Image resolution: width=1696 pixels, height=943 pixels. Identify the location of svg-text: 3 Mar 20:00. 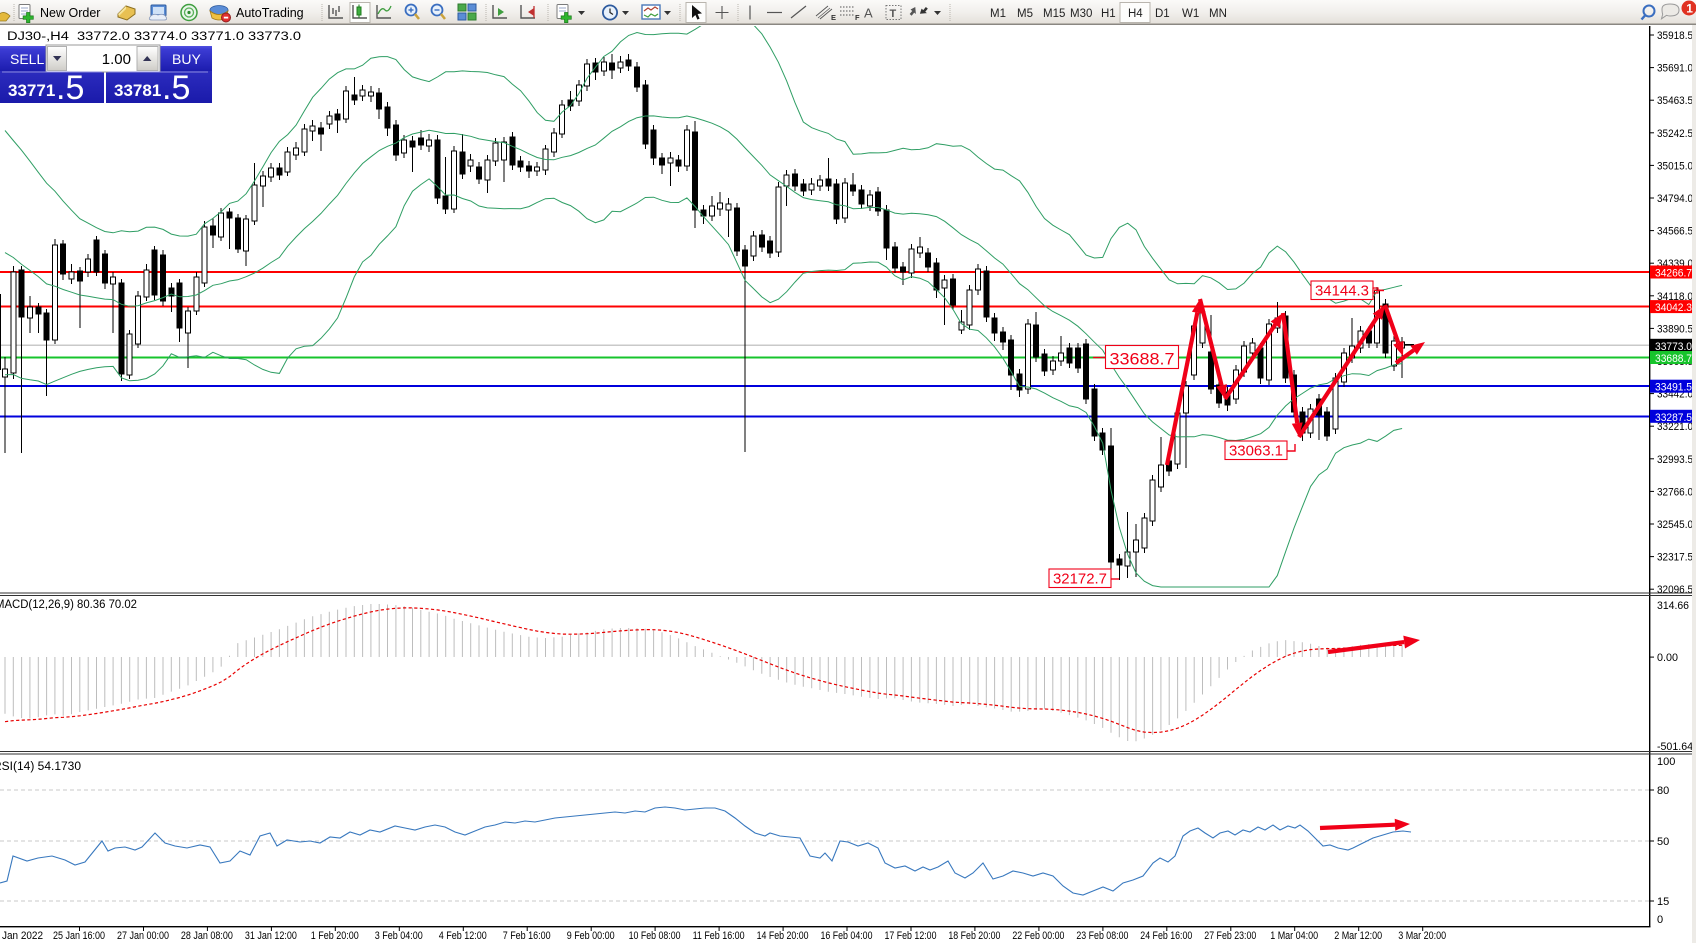
(1422, 936).